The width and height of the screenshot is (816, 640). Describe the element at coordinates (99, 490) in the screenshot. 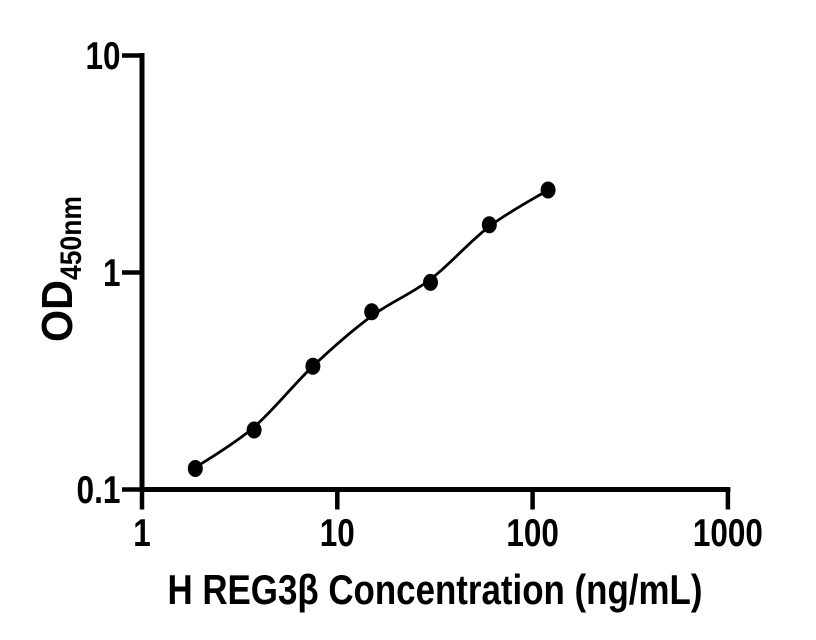

I see `y-axis-tick-label: 0.1` at that location.